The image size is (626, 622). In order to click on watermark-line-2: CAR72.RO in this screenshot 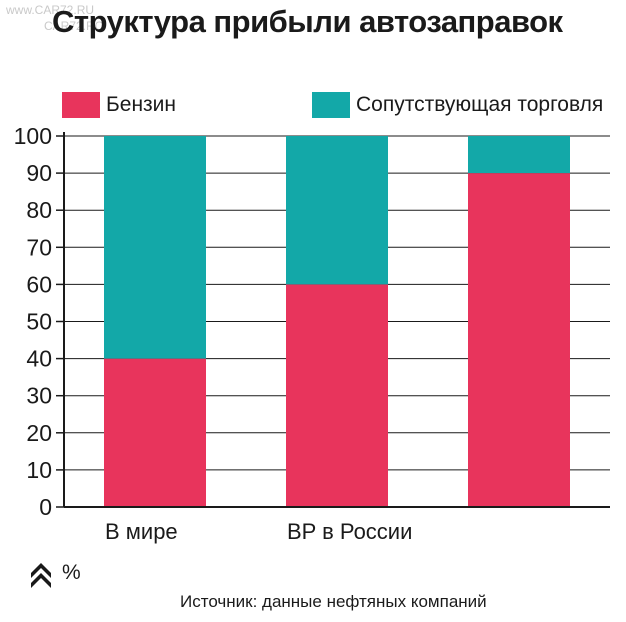, I will do `click(74, 26)`.